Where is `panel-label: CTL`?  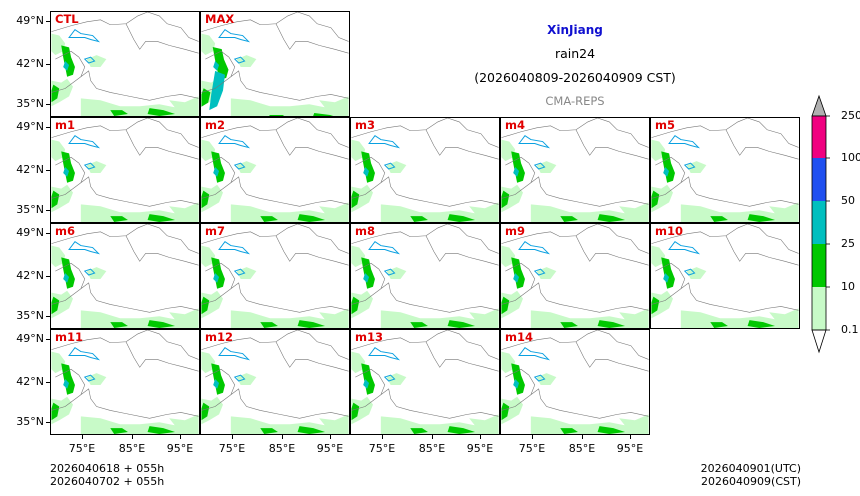 panel-label: CTL is located at coordinates (67, 19).